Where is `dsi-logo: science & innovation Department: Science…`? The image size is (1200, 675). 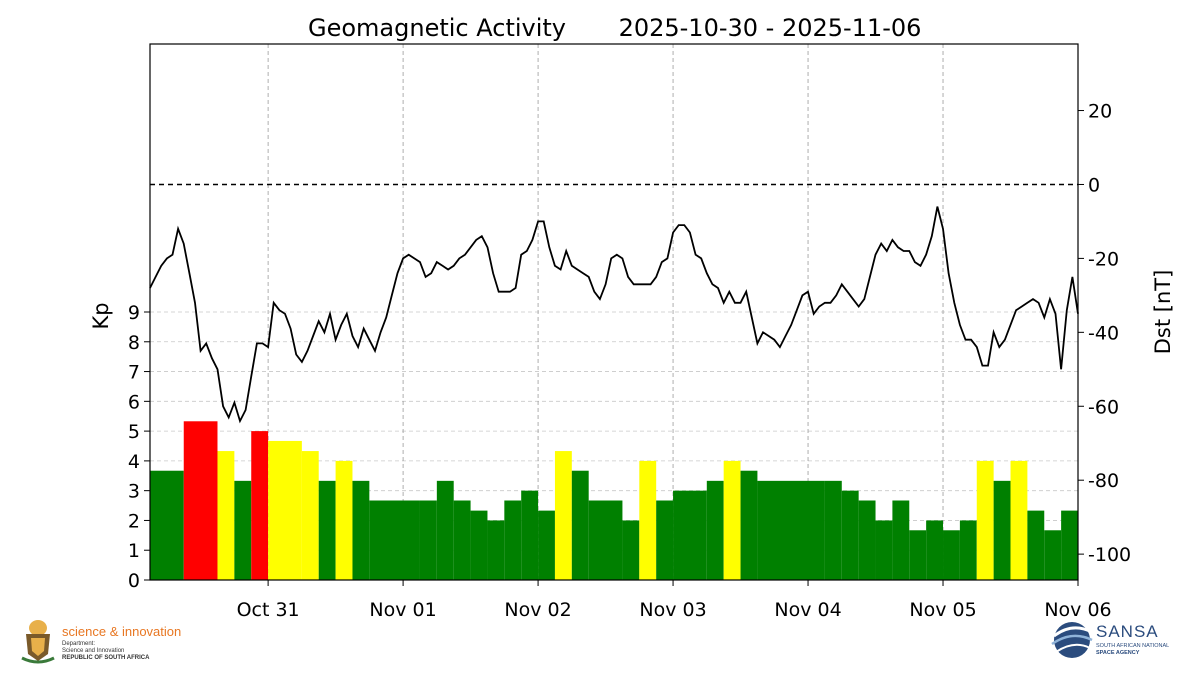 dsi-logo: science & innovation Department: Science… is located at coordinates (105, 640).